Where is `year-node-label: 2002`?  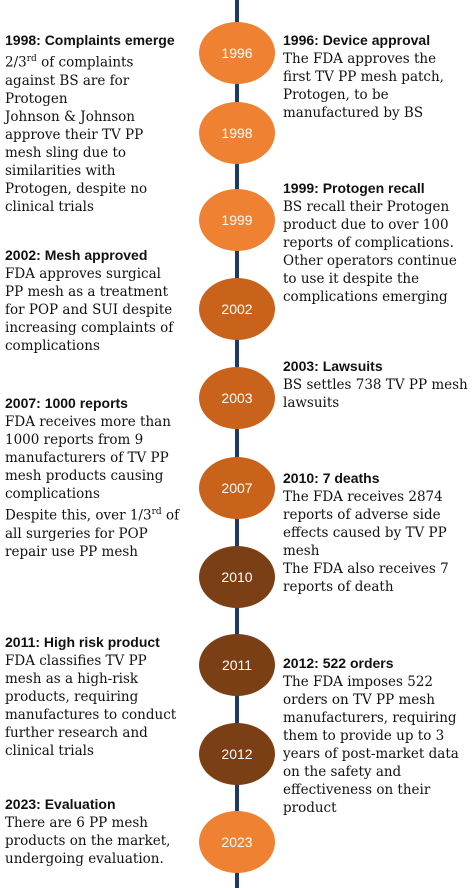
year-node-label: 2002 is located at coordinates (237, 309).